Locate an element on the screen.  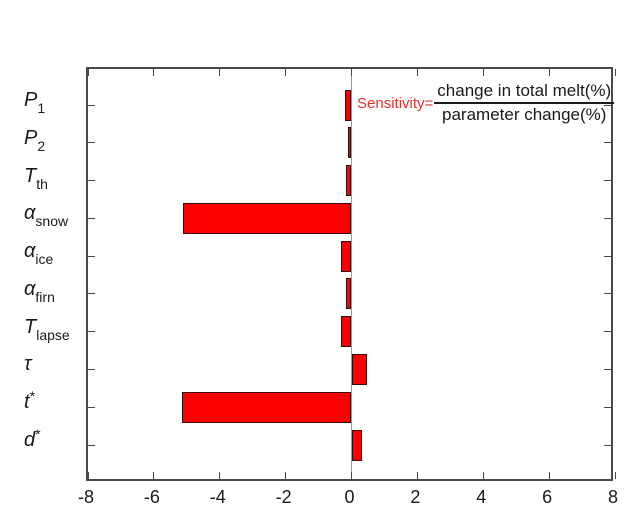
bar-alpha-ice is located at coordinates (346, 256).